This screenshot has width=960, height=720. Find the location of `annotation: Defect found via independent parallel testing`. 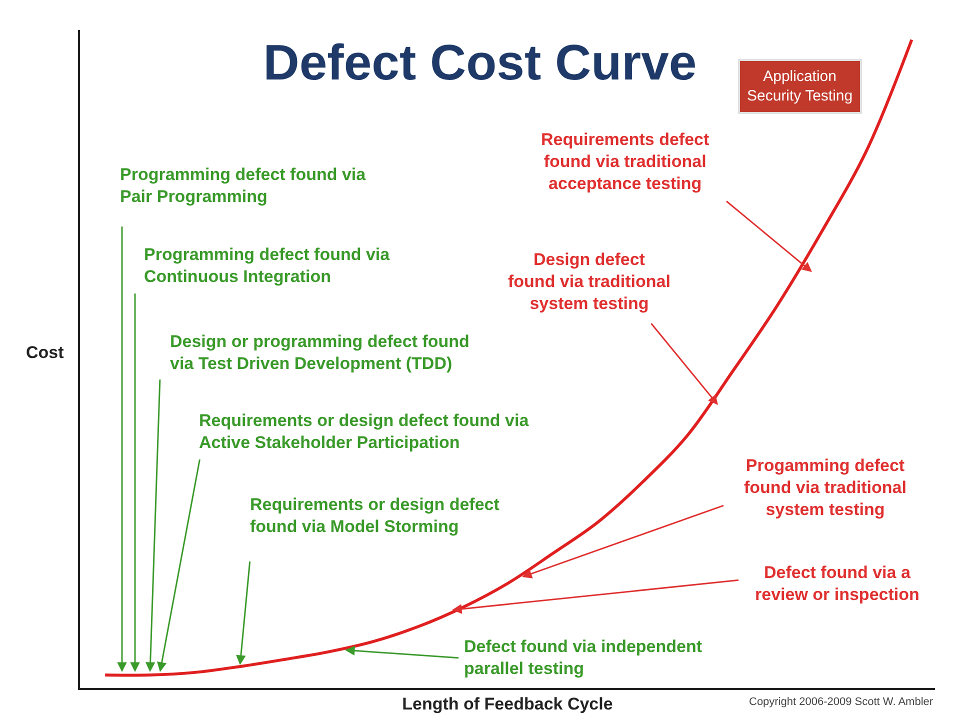

annotation: Defect found via independent parallel testing is located at coordinates (583, 657).